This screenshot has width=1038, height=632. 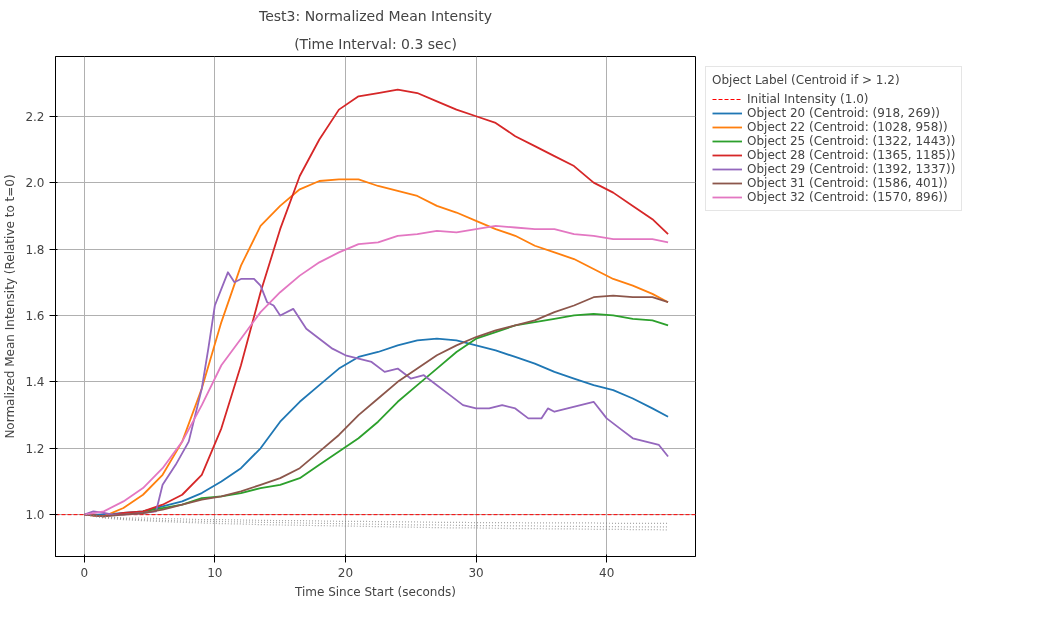 What do you see at coordinates (375, 591) in the screenshot?
I see `x-axis-title: Time Since Start (seconds)` at bounding box center [375, 591].